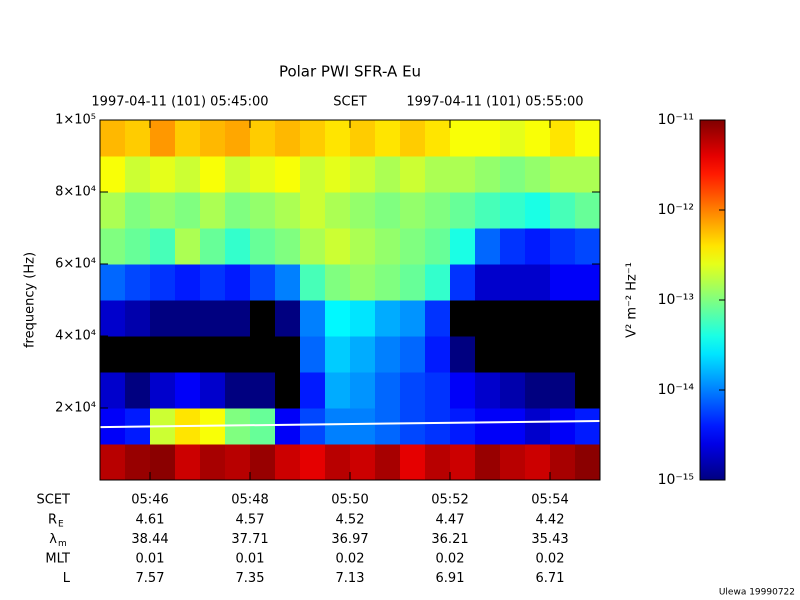 This screenshot has width=800, height=600. What do you see at coordinates (149, 500) in the screenshot?
I see `x-tick-label: 05:46` at bounding box center [149, 500].